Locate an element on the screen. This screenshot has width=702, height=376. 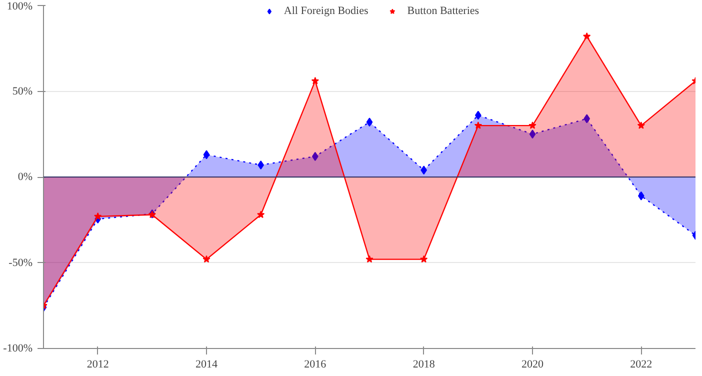
y-tick-label: 0% is located at coordinates (25, 177).